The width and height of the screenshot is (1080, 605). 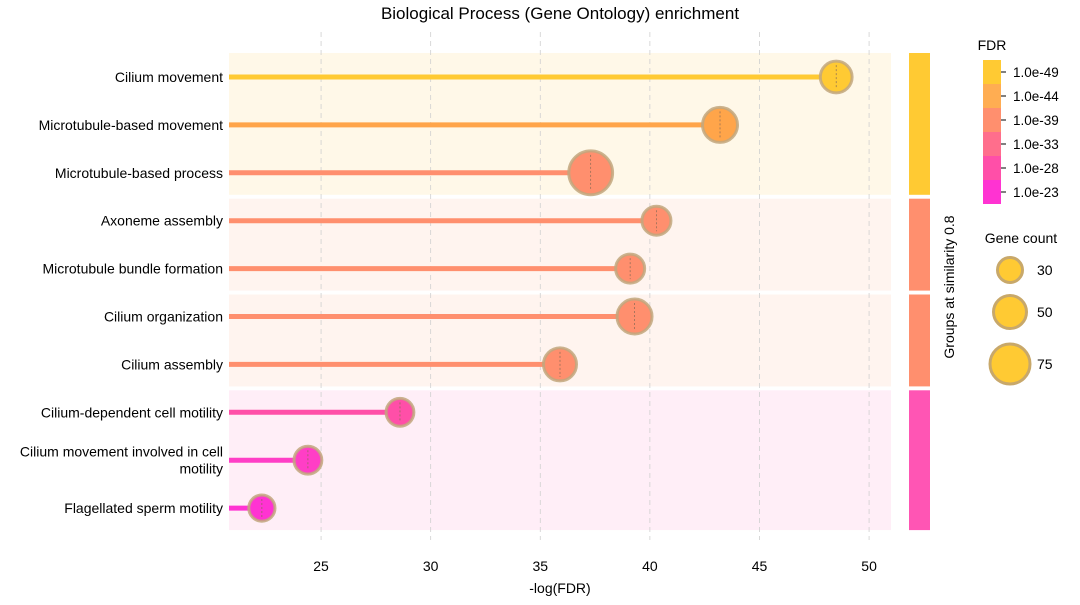 I want to click on category-label: Cilium movement, so click(x=169, y=77).